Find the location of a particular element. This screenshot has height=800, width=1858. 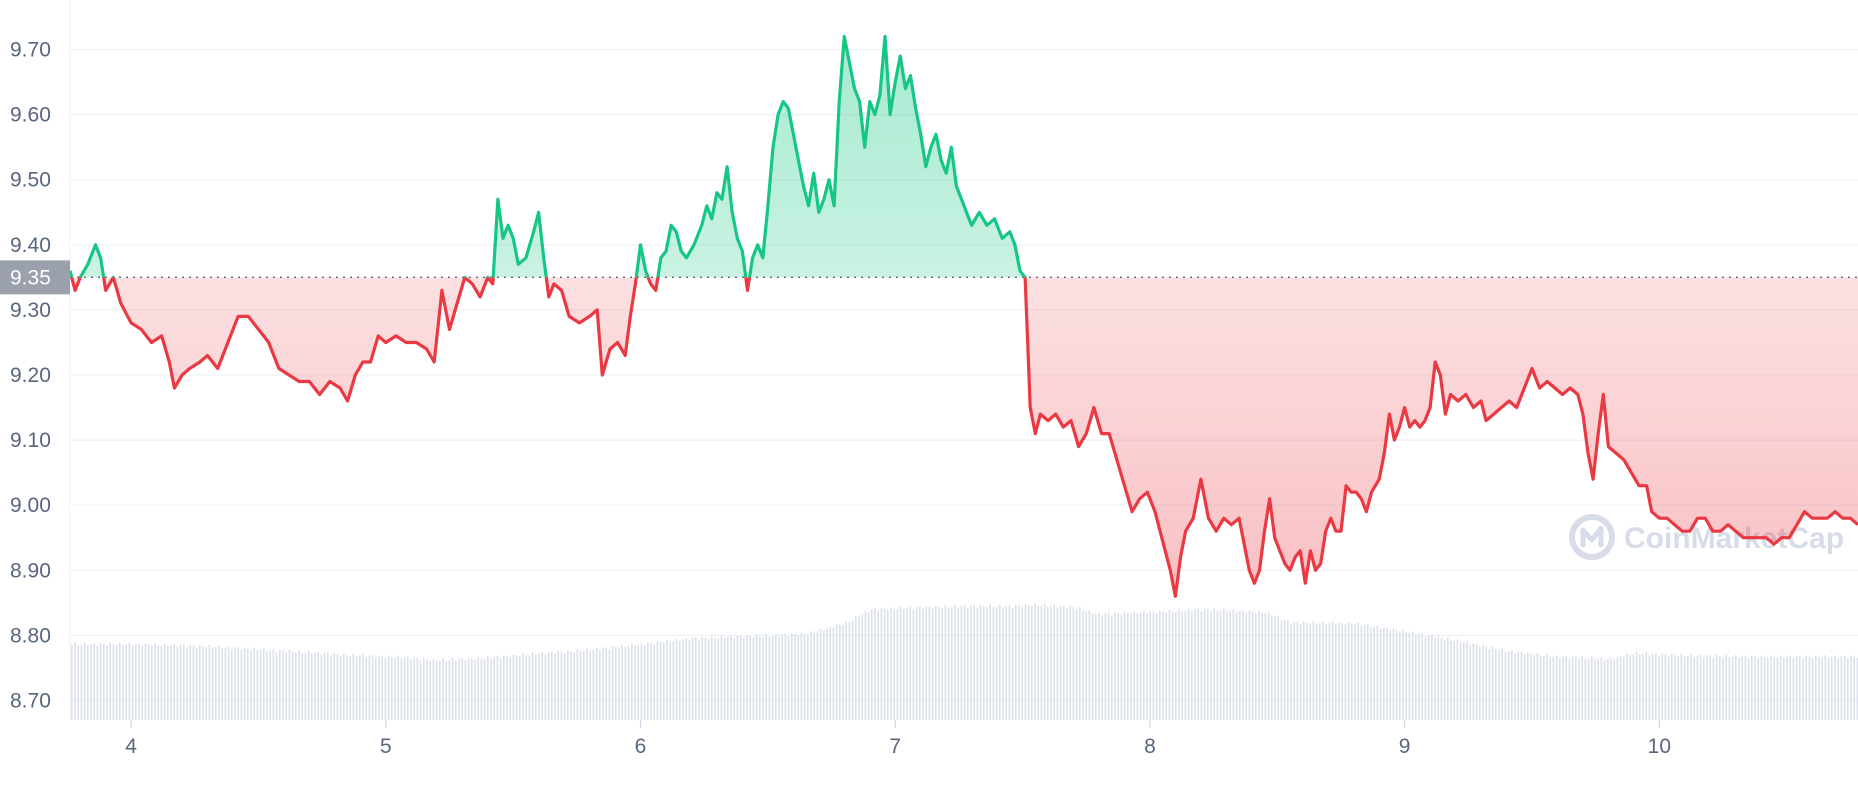

y-tick-label: 9.00 is located at coordinates (30, 505).